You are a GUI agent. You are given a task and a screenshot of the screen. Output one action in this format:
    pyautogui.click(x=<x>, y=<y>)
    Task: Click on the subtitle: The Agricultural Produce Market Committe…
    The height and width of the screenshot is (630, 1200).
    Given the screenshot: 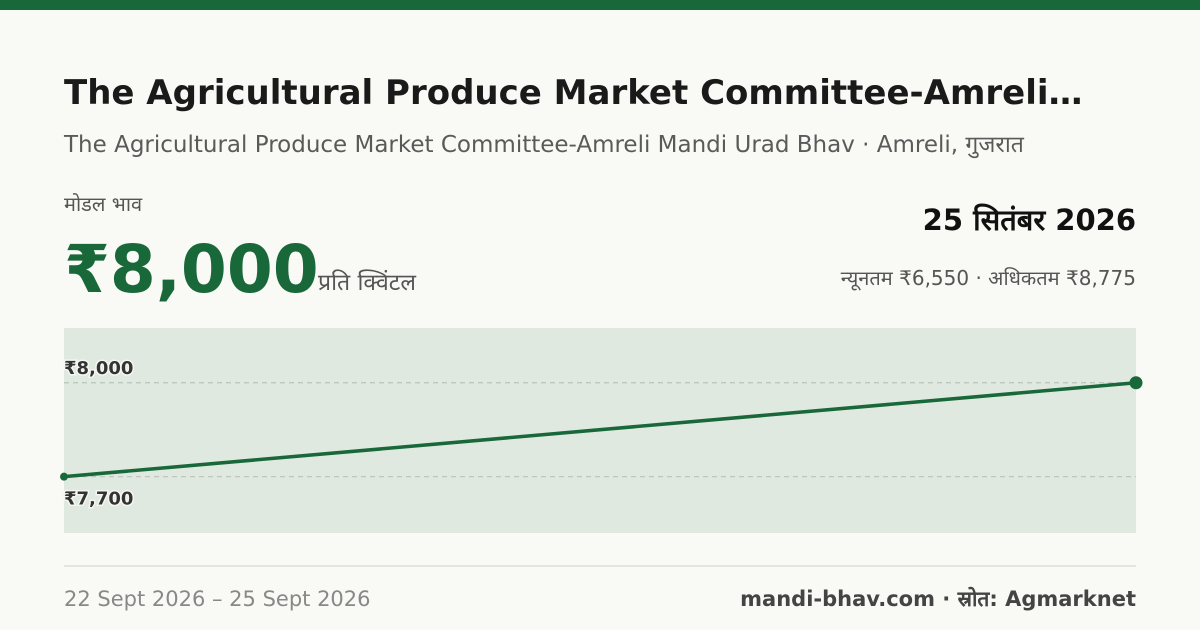 What is the action you would take?
    pyautogui.click(x=544, y=145)
    